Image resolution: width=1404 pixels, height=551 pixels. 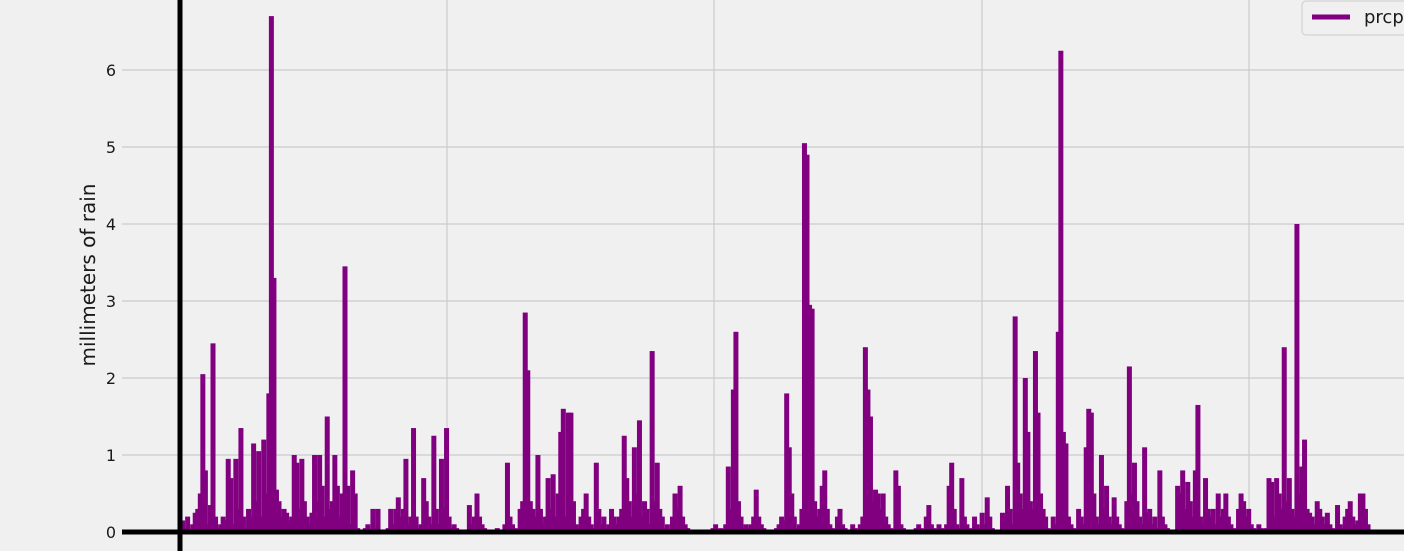 I want to click on y-tick-label: 3, so click(x=111, y=301).